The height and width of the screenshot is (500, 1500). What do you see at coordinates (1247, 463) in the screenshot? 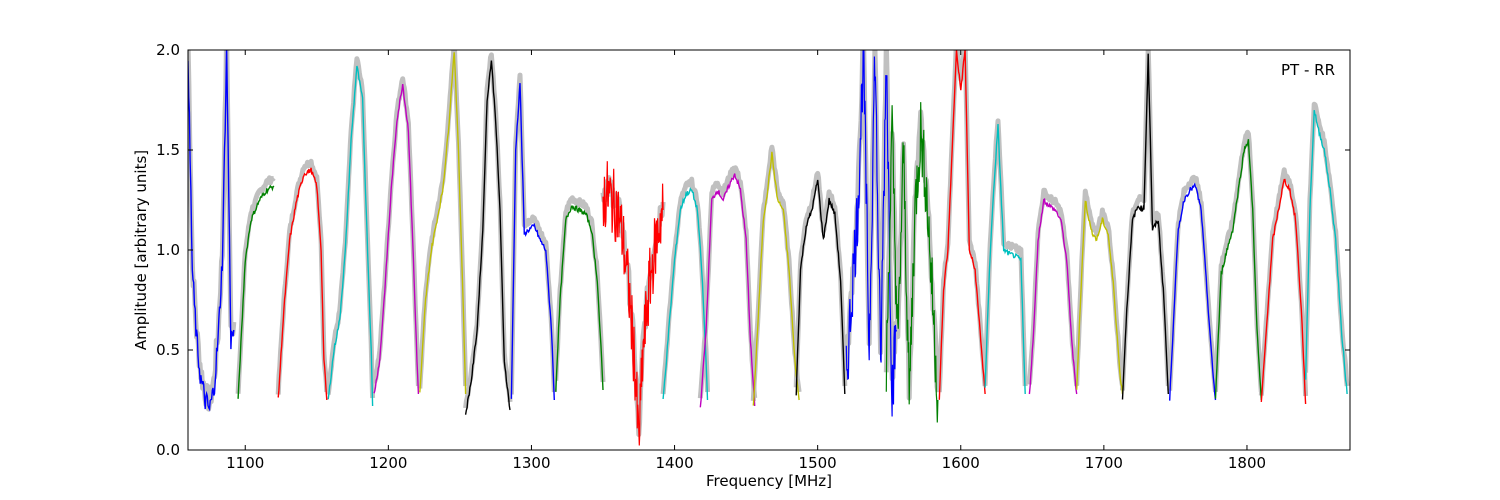
I see `x-tick-label: 1800` at bounding box center [1247, 463].